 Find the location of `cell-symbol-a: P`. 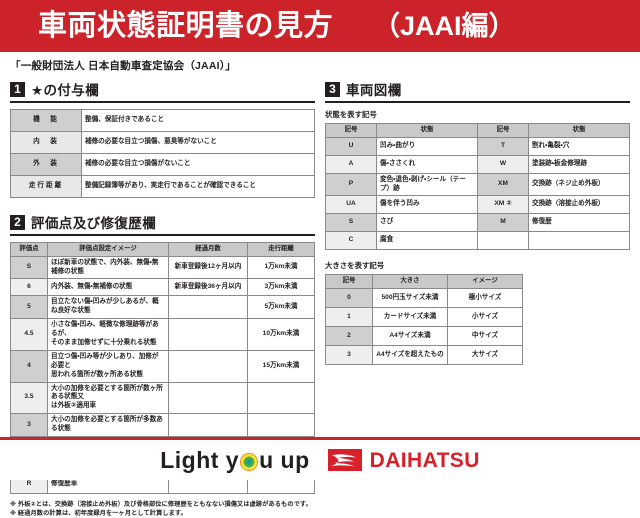

cell-symbol-a: P is located at coordinates (351, 184).